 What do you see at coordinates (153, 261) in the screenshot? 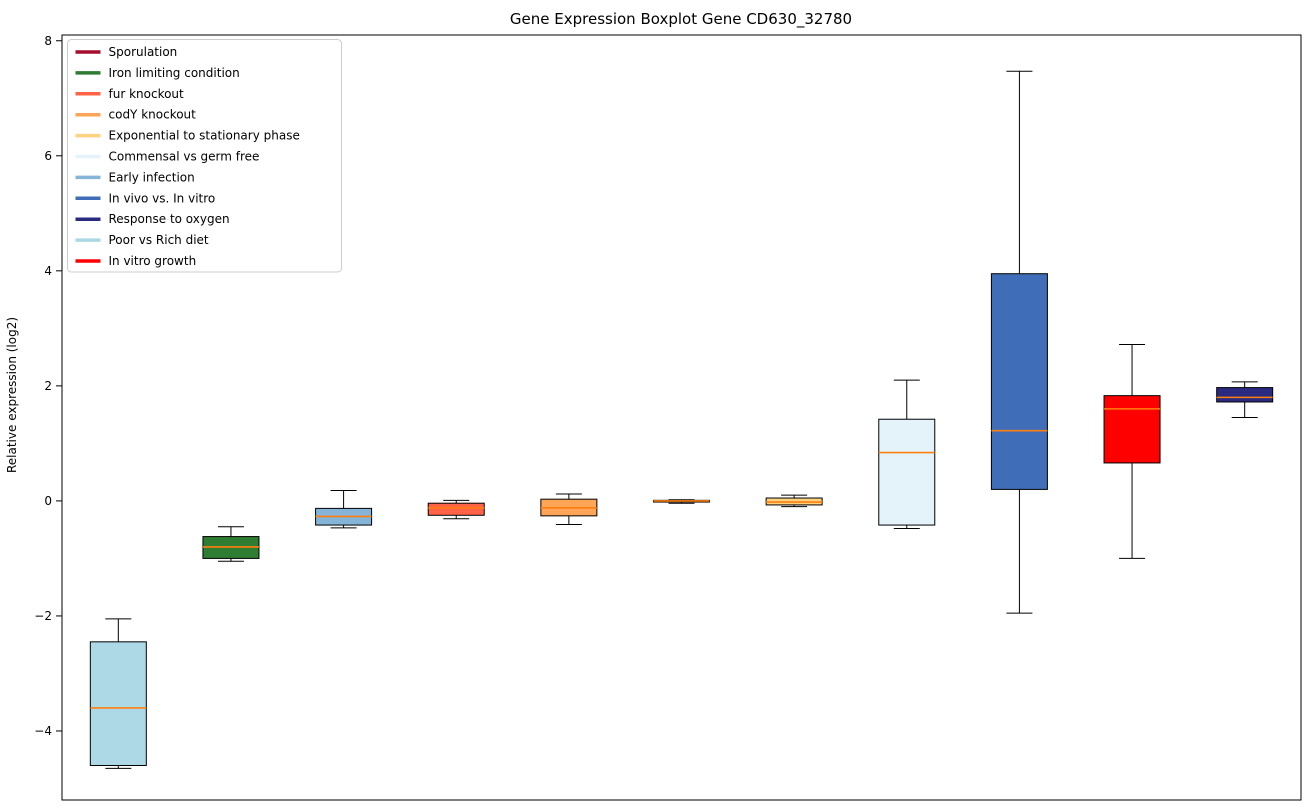
I see `legend-label: In vitro growth` at bounding box center [153, 261].